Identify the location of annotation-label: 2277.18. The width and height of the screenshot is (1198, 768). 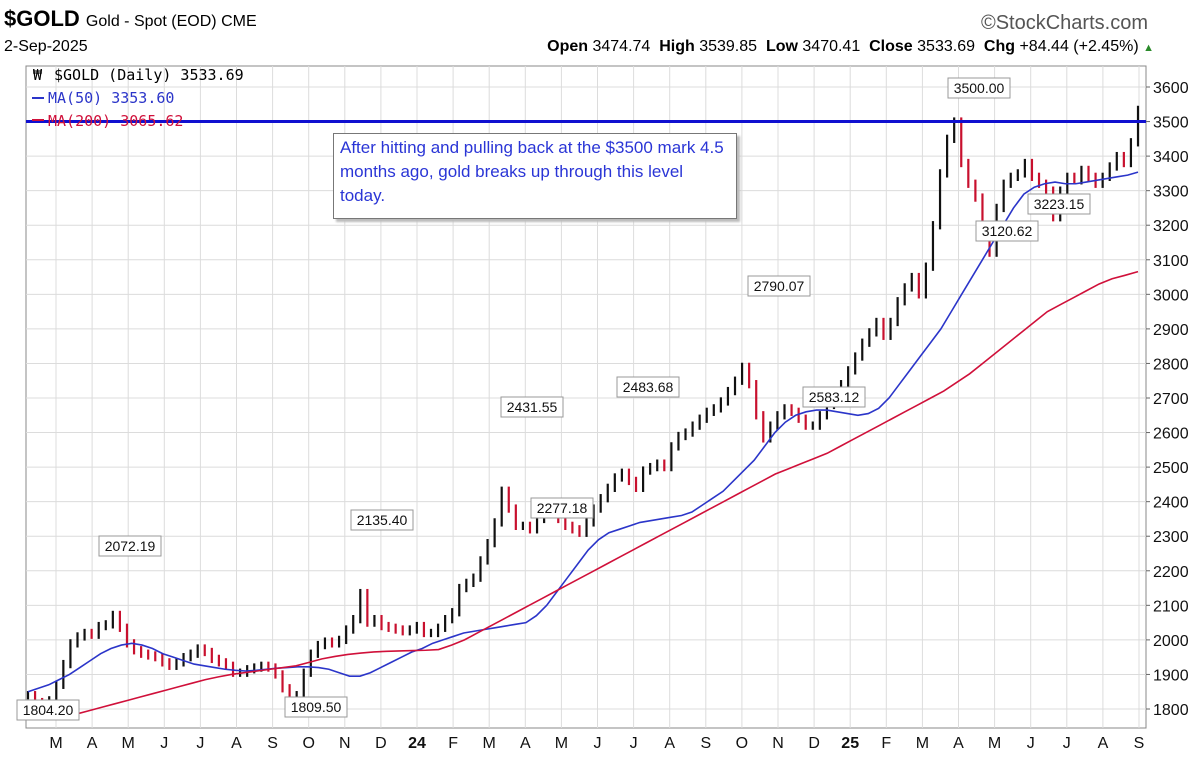
(562, 508).